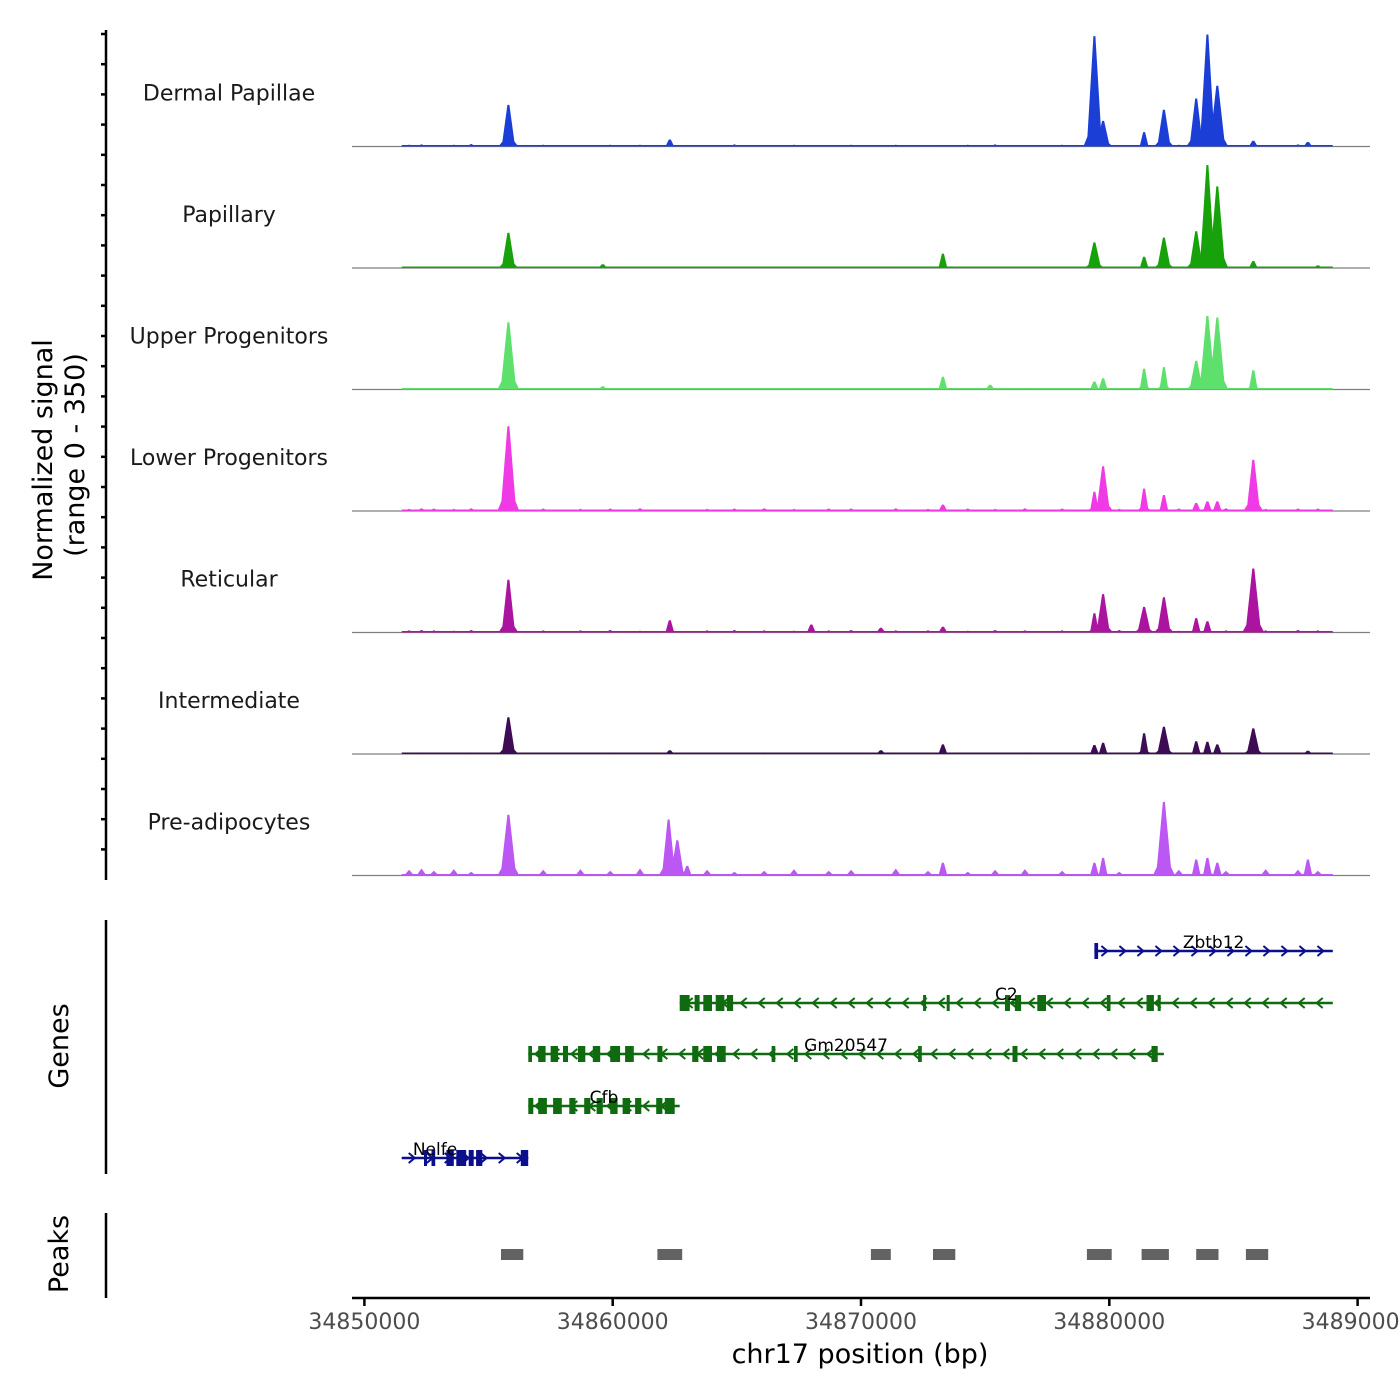  What do you see at coordinates (103, 441) in the screenshot?
I see `signal-y-axis-ticks` at bounding box center [103, 441].